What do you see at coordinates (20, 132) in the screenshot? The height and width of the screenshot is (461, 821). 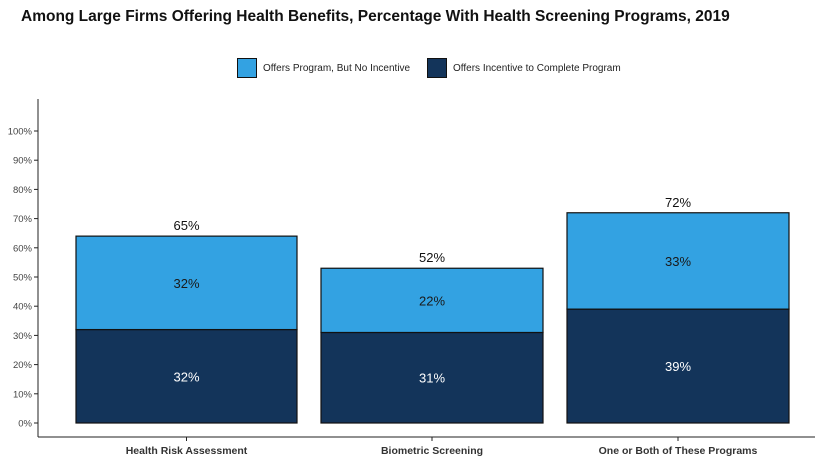 I see `y-tick-label: 100%` at bounding box center [20, 132].